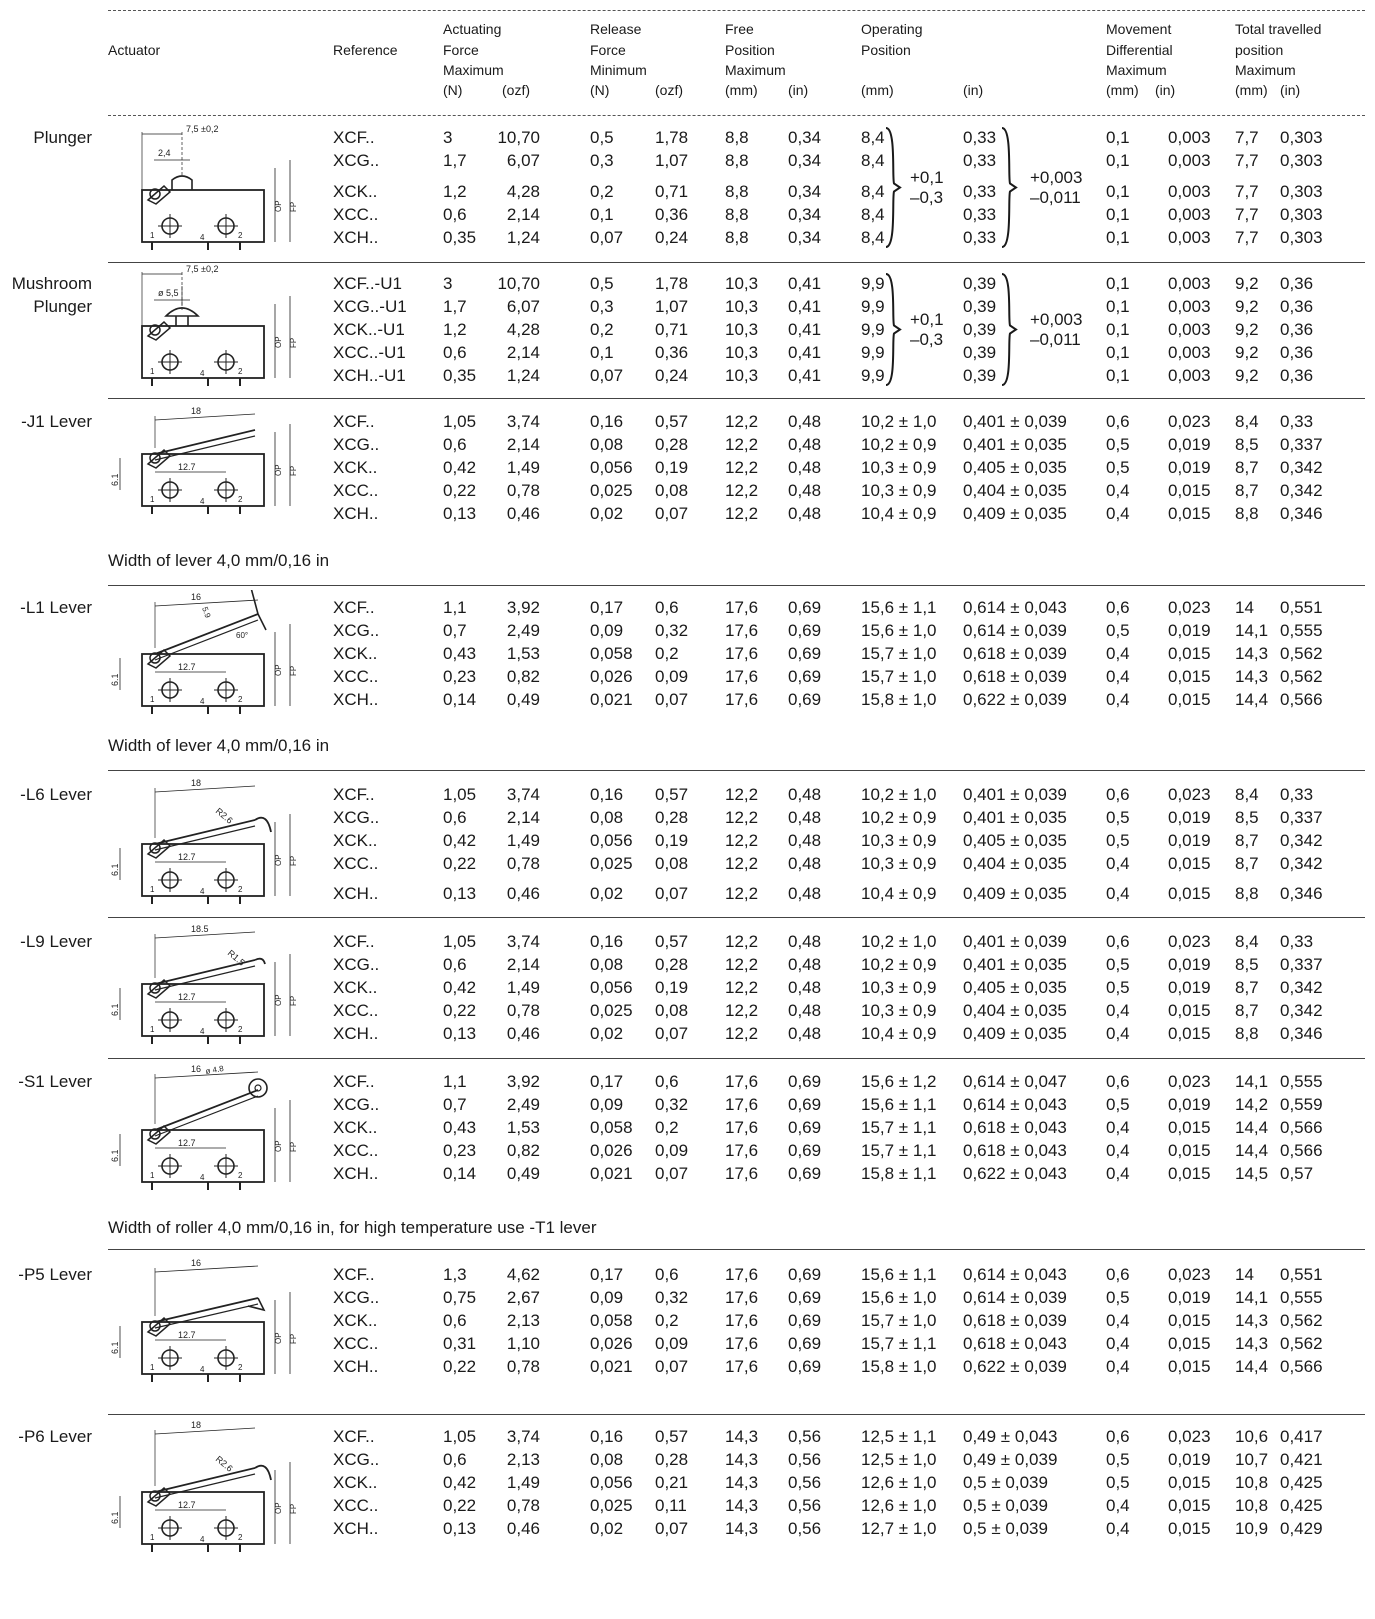 The height and width of the screenshot is (1619, 1375). Describe the element at coordinates (899, 840) in the screenshot. I see `value-cell: 10,3 ± 0,9` at that location.